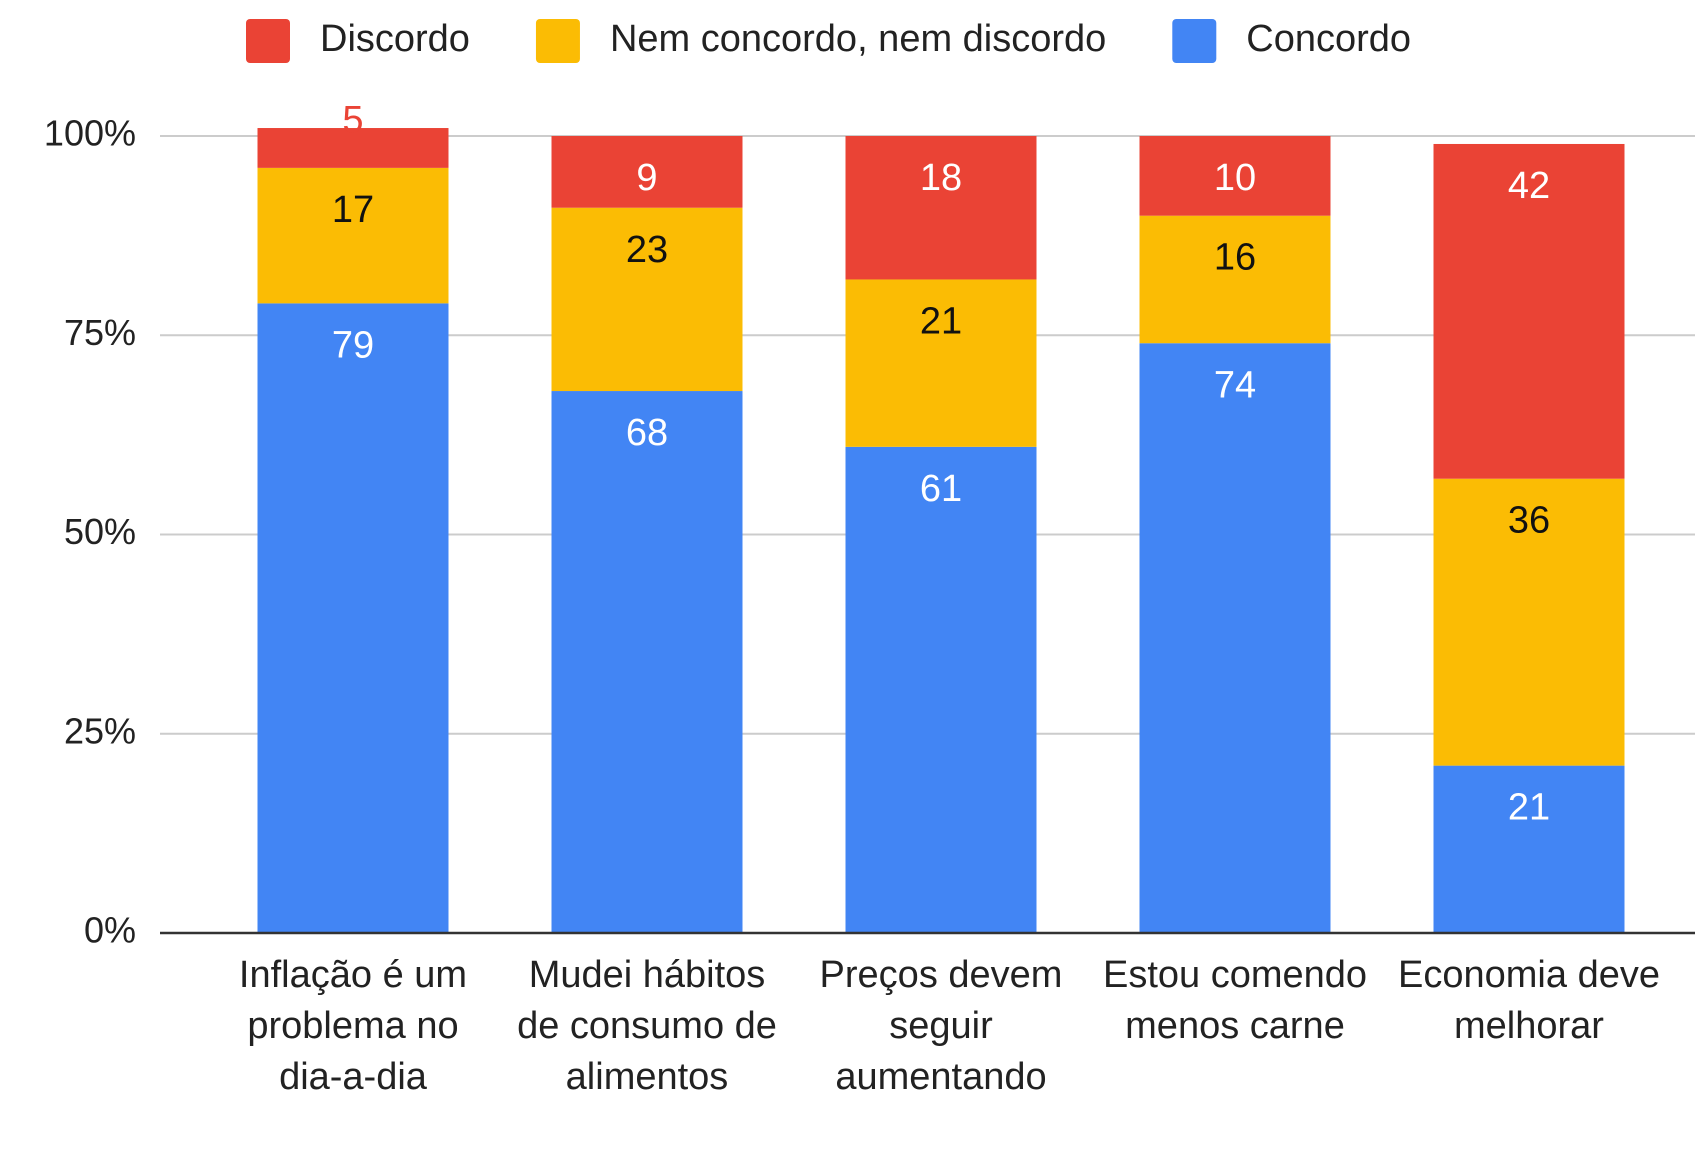  I want to click on x-tick-label: Preços devem seguir aumentando, so click(941, 1026).